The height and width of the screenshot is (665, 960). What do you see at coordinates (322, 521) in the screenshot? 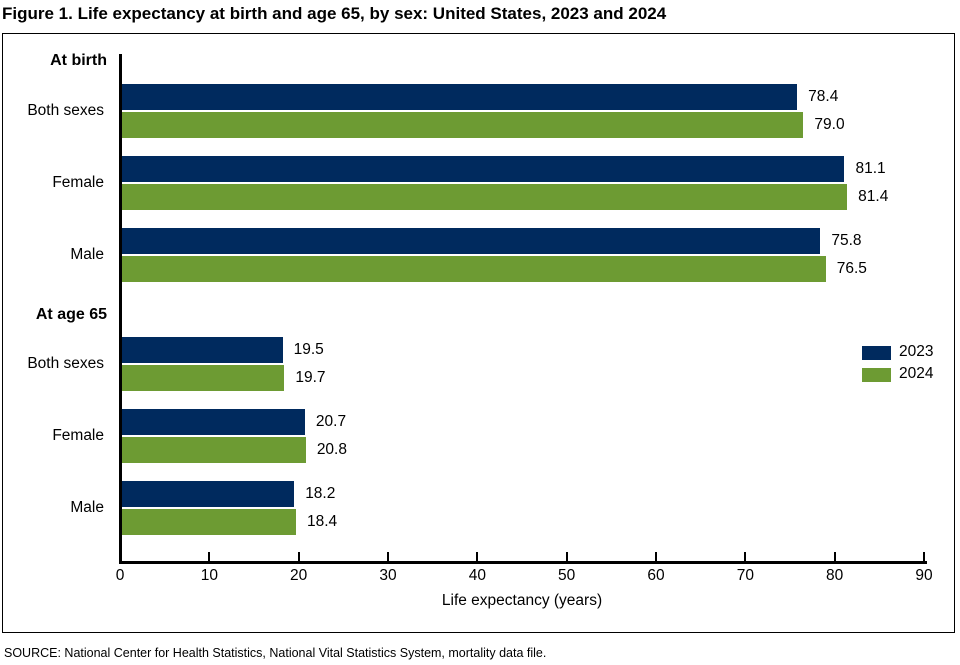
I see `value-label-2024-at-age-65-male: 18.4` at bounding box center [322, 521].